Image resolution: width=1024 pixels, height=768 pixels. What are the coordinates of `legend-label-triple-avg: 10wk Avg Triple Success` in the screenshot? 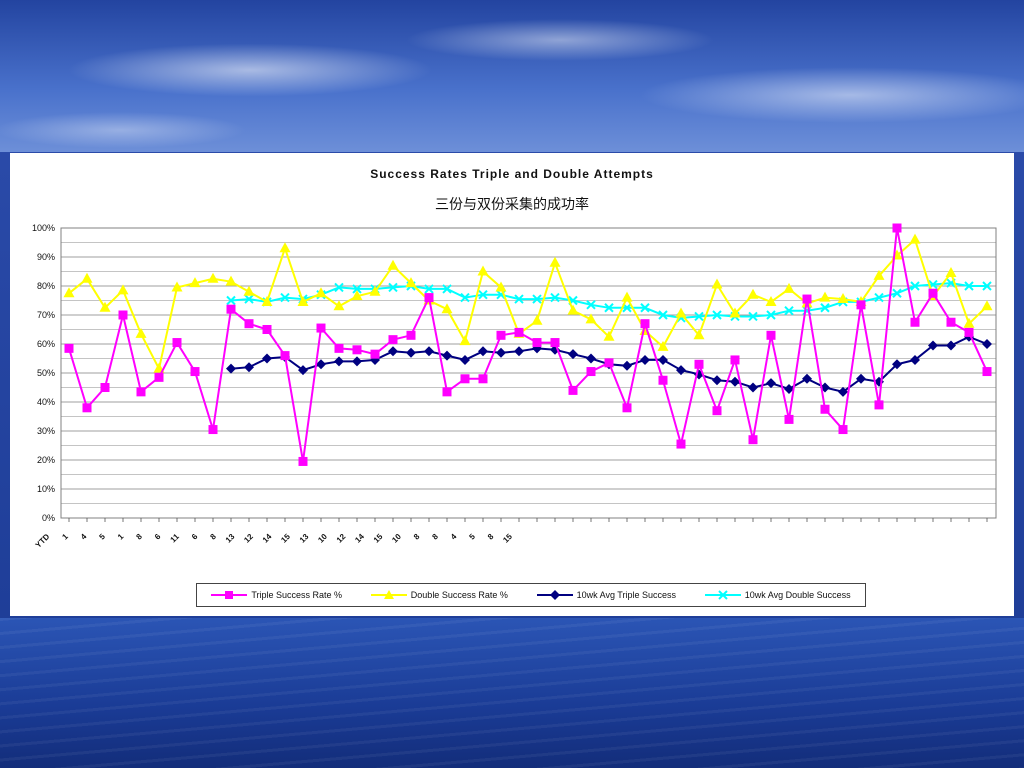 It's located at (626, 595).